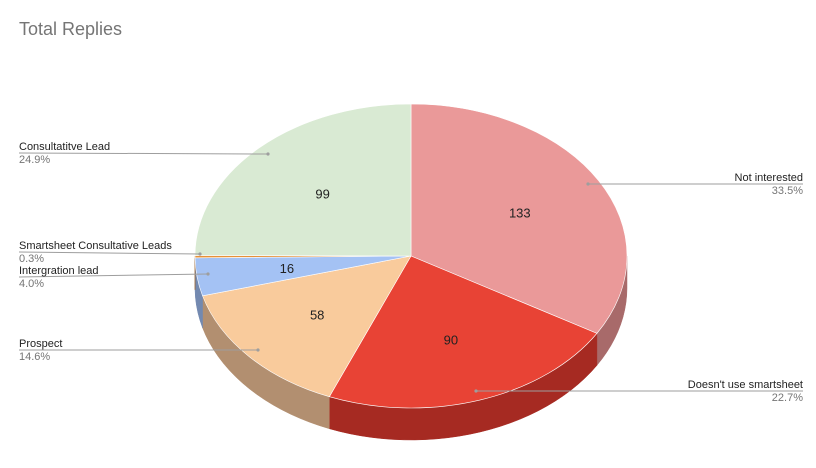 The width and height of the screenshot is (816, 468). Describe the element at coordinates (520, 212) in the screenshot. I see `slice-value-label: 133` at that location.